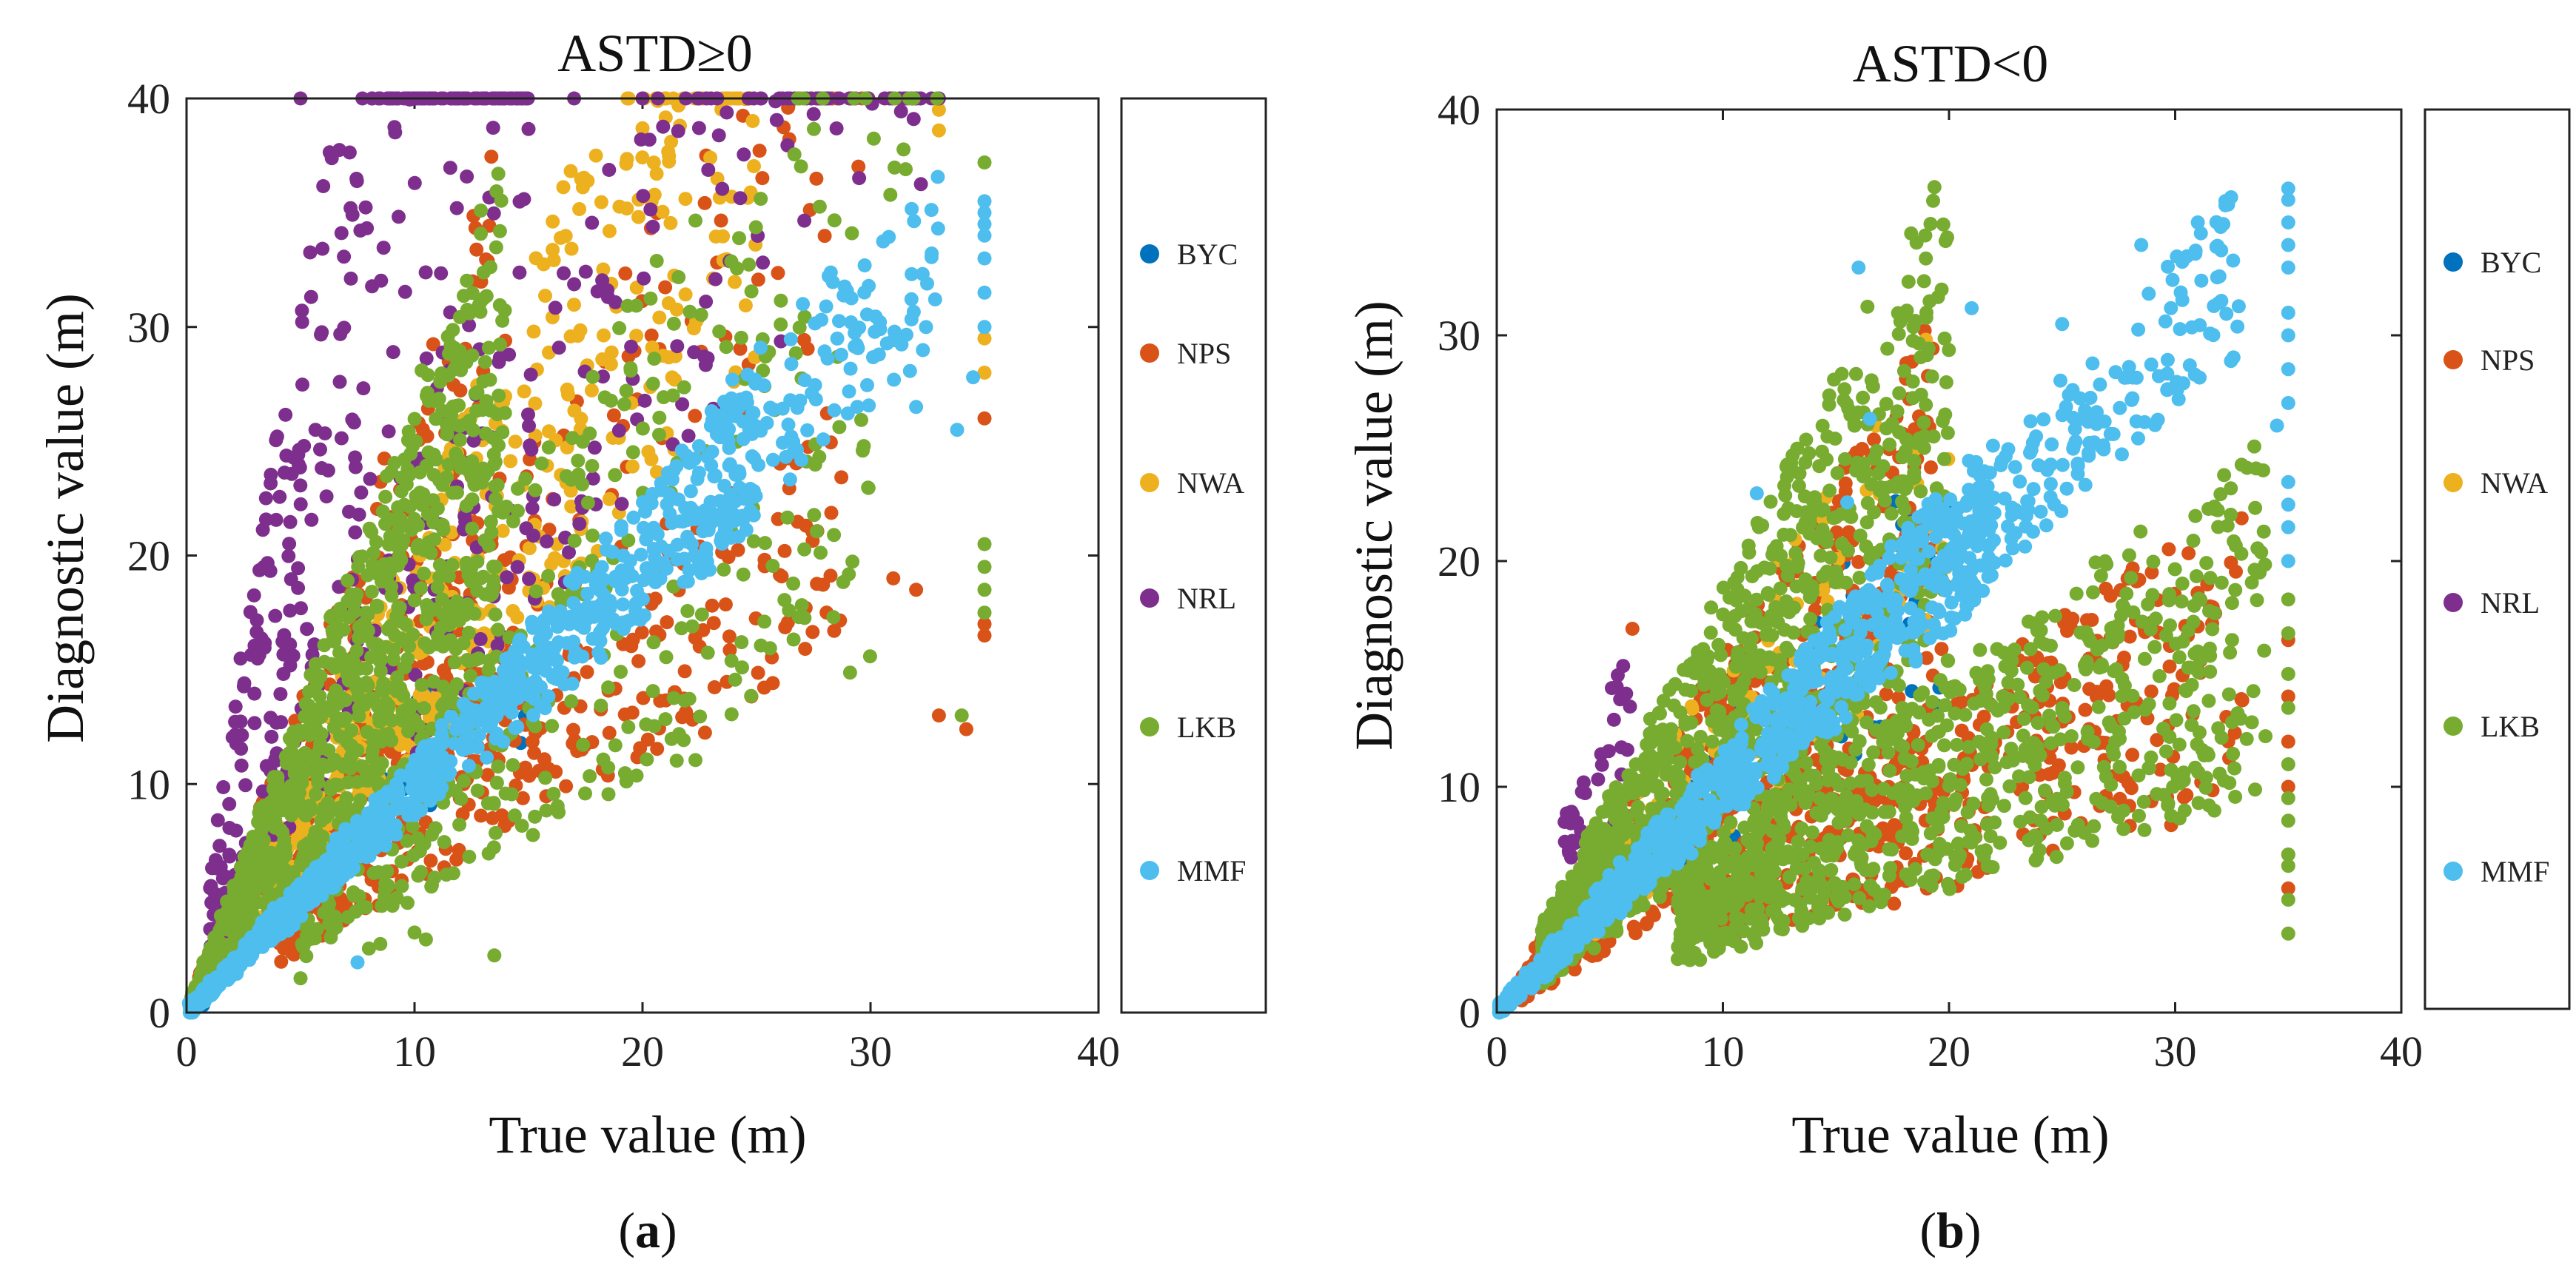  What do you see at coordinates (148, 784) in the screenshot?
I see `y-tick-label: 10` at bounding box center [148, 784].